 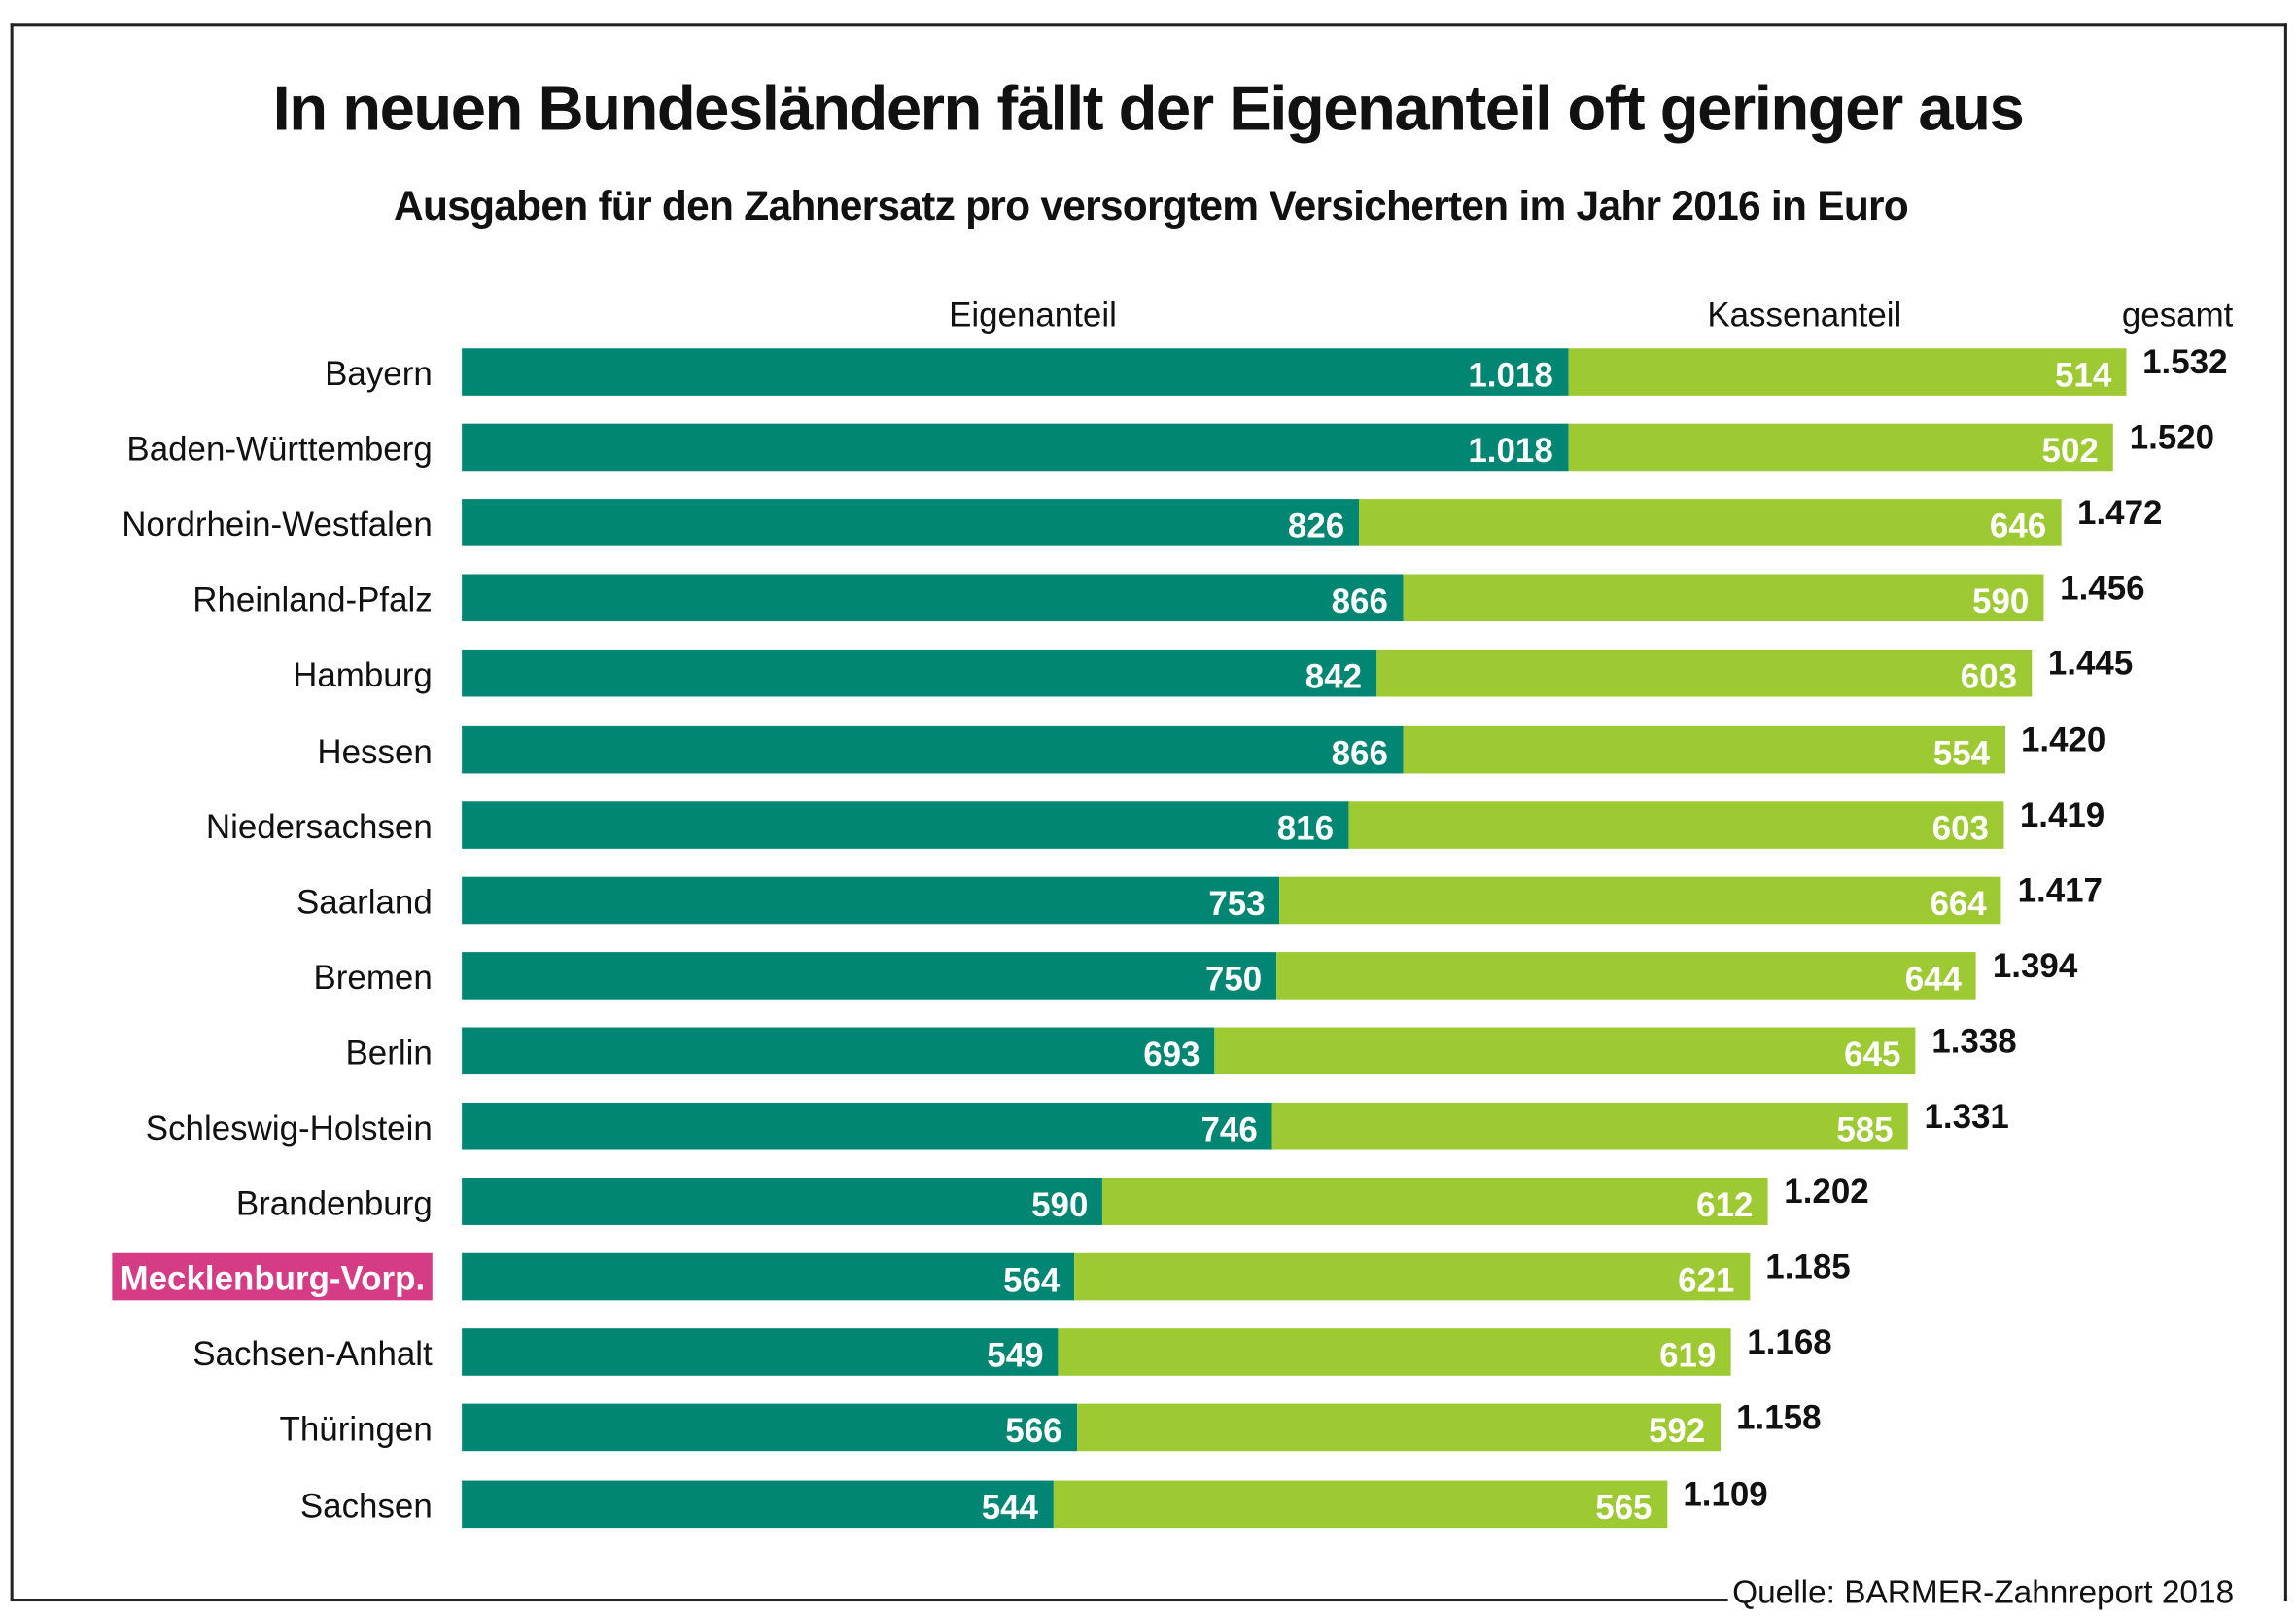 I want to click on bar-row: Rheinland-Pfalz 866 590 1.456, so click(x=1148, y=595).